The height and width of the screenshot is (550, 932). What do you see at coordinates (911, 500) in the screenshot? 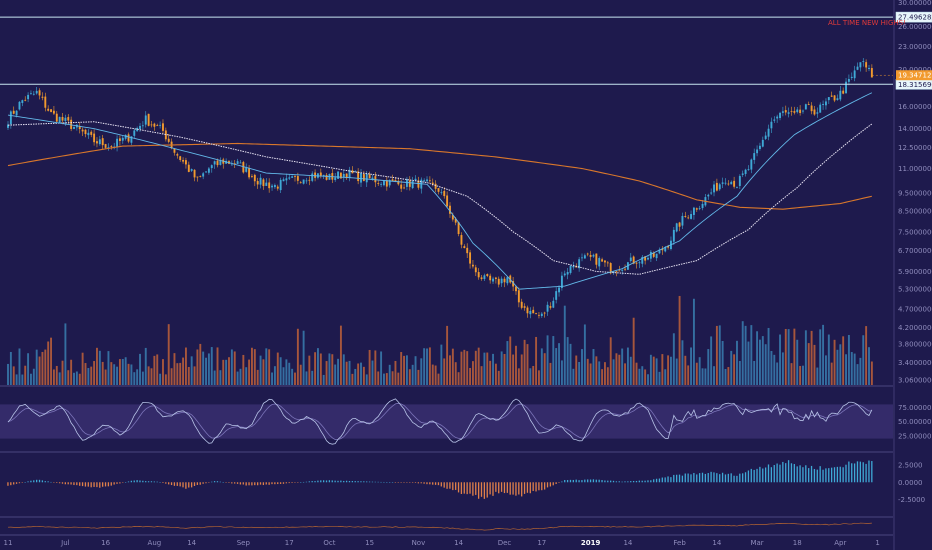
I see `macd-tick-label: -2.5000` at bounding box center [911, 500].